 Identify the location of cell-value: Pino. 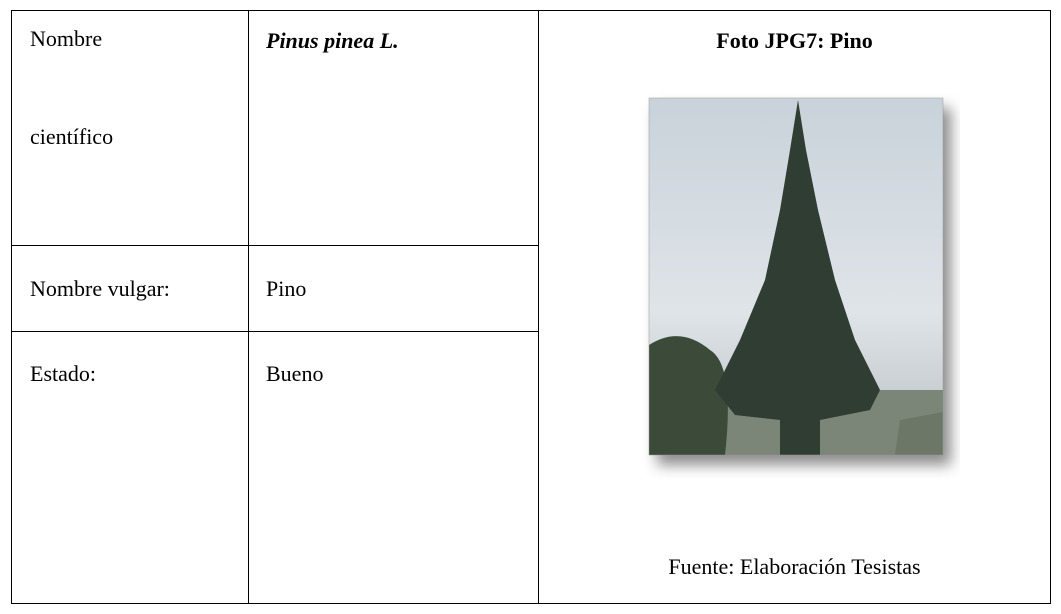
(286, 288).